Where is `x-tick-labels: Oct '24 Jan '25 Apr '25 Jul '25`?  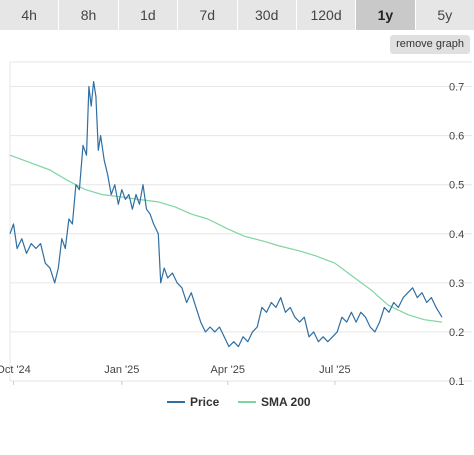
x-tick-labels: Oct '24 Jan '25 Apr '25 Jul '25 is located at coordinates (175, 374).